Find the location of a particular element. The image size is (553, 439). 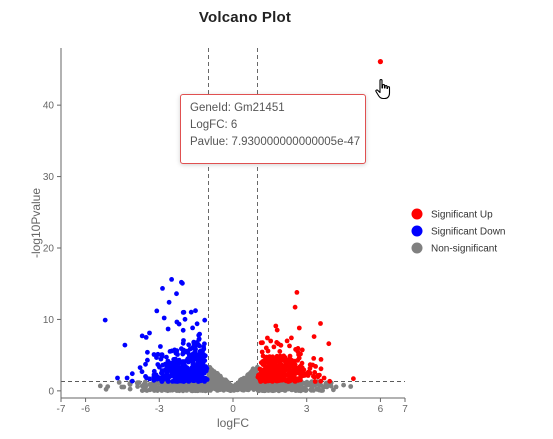

legend-label: Non-significant is located at coordinates (464, 249).